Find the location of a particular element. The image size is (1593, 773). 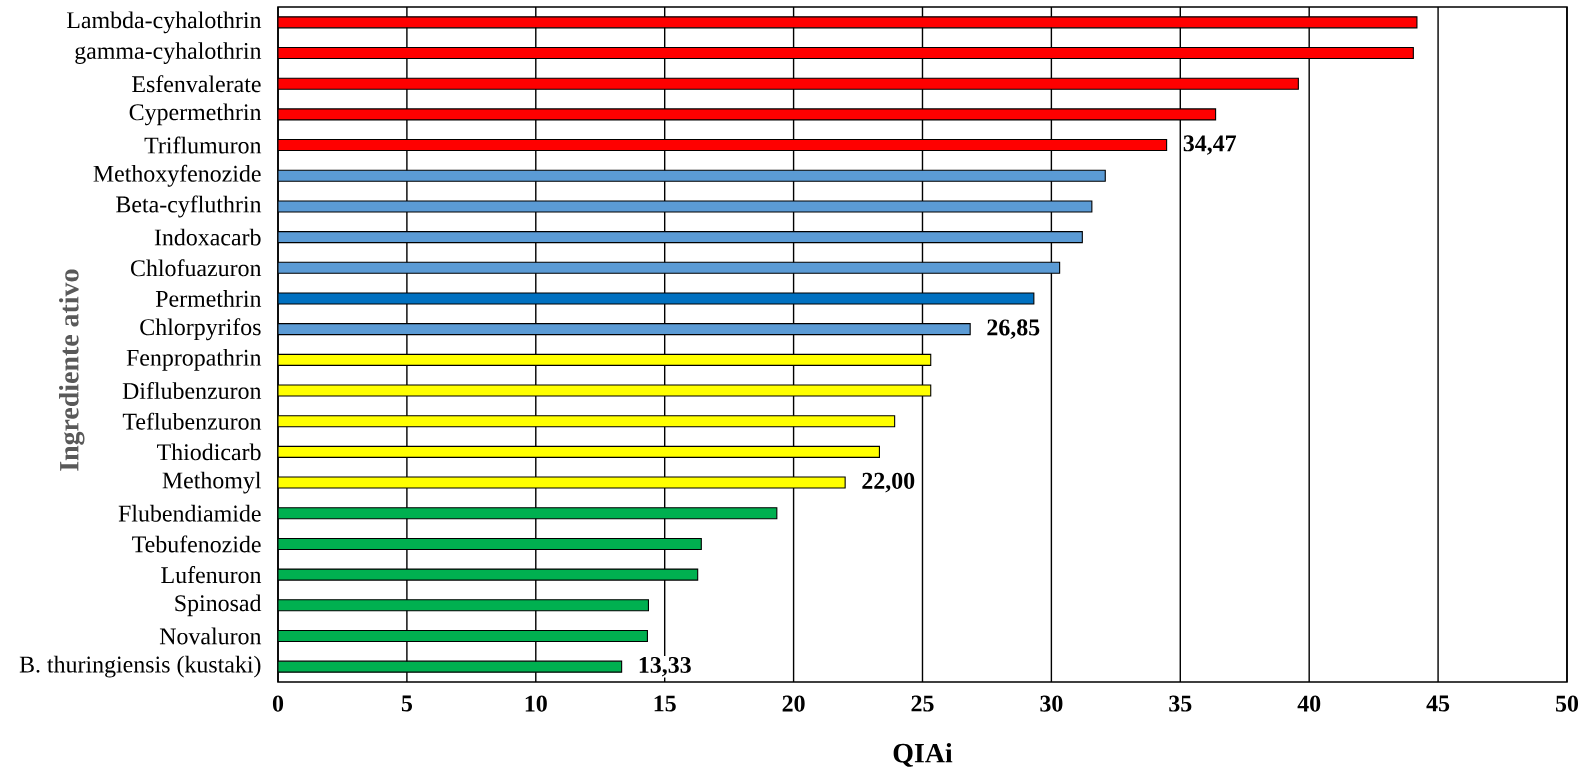

x-tick-label: 20 is located at coordinates (793, 703).